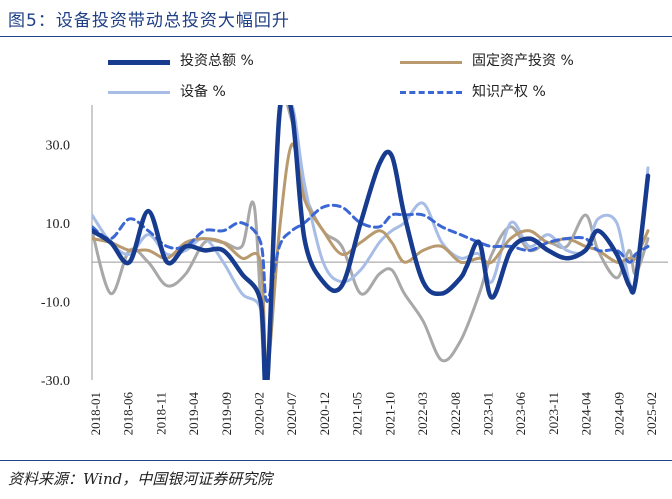 The height and width of the screenshot is (499, 672). What do you see at coordinates (357, 413) in the screenshot?
I see `x-tick-label: 2021-05` at bounding box center [357, 413].